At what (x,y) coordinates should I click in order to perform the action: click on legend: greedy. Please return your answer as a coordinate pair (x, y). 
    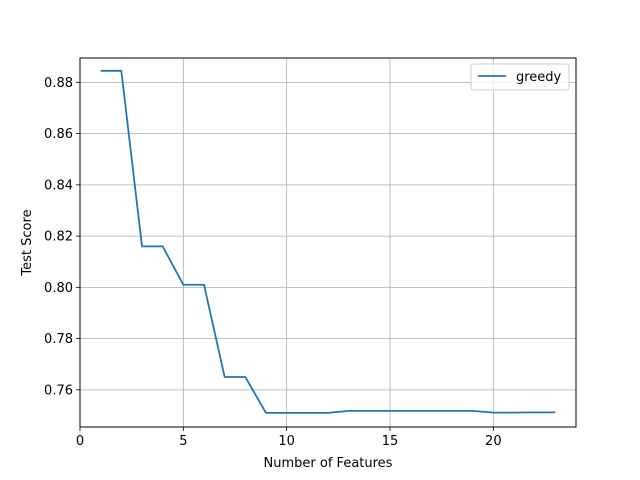
    Looking at the image, I should click on (520, 77).